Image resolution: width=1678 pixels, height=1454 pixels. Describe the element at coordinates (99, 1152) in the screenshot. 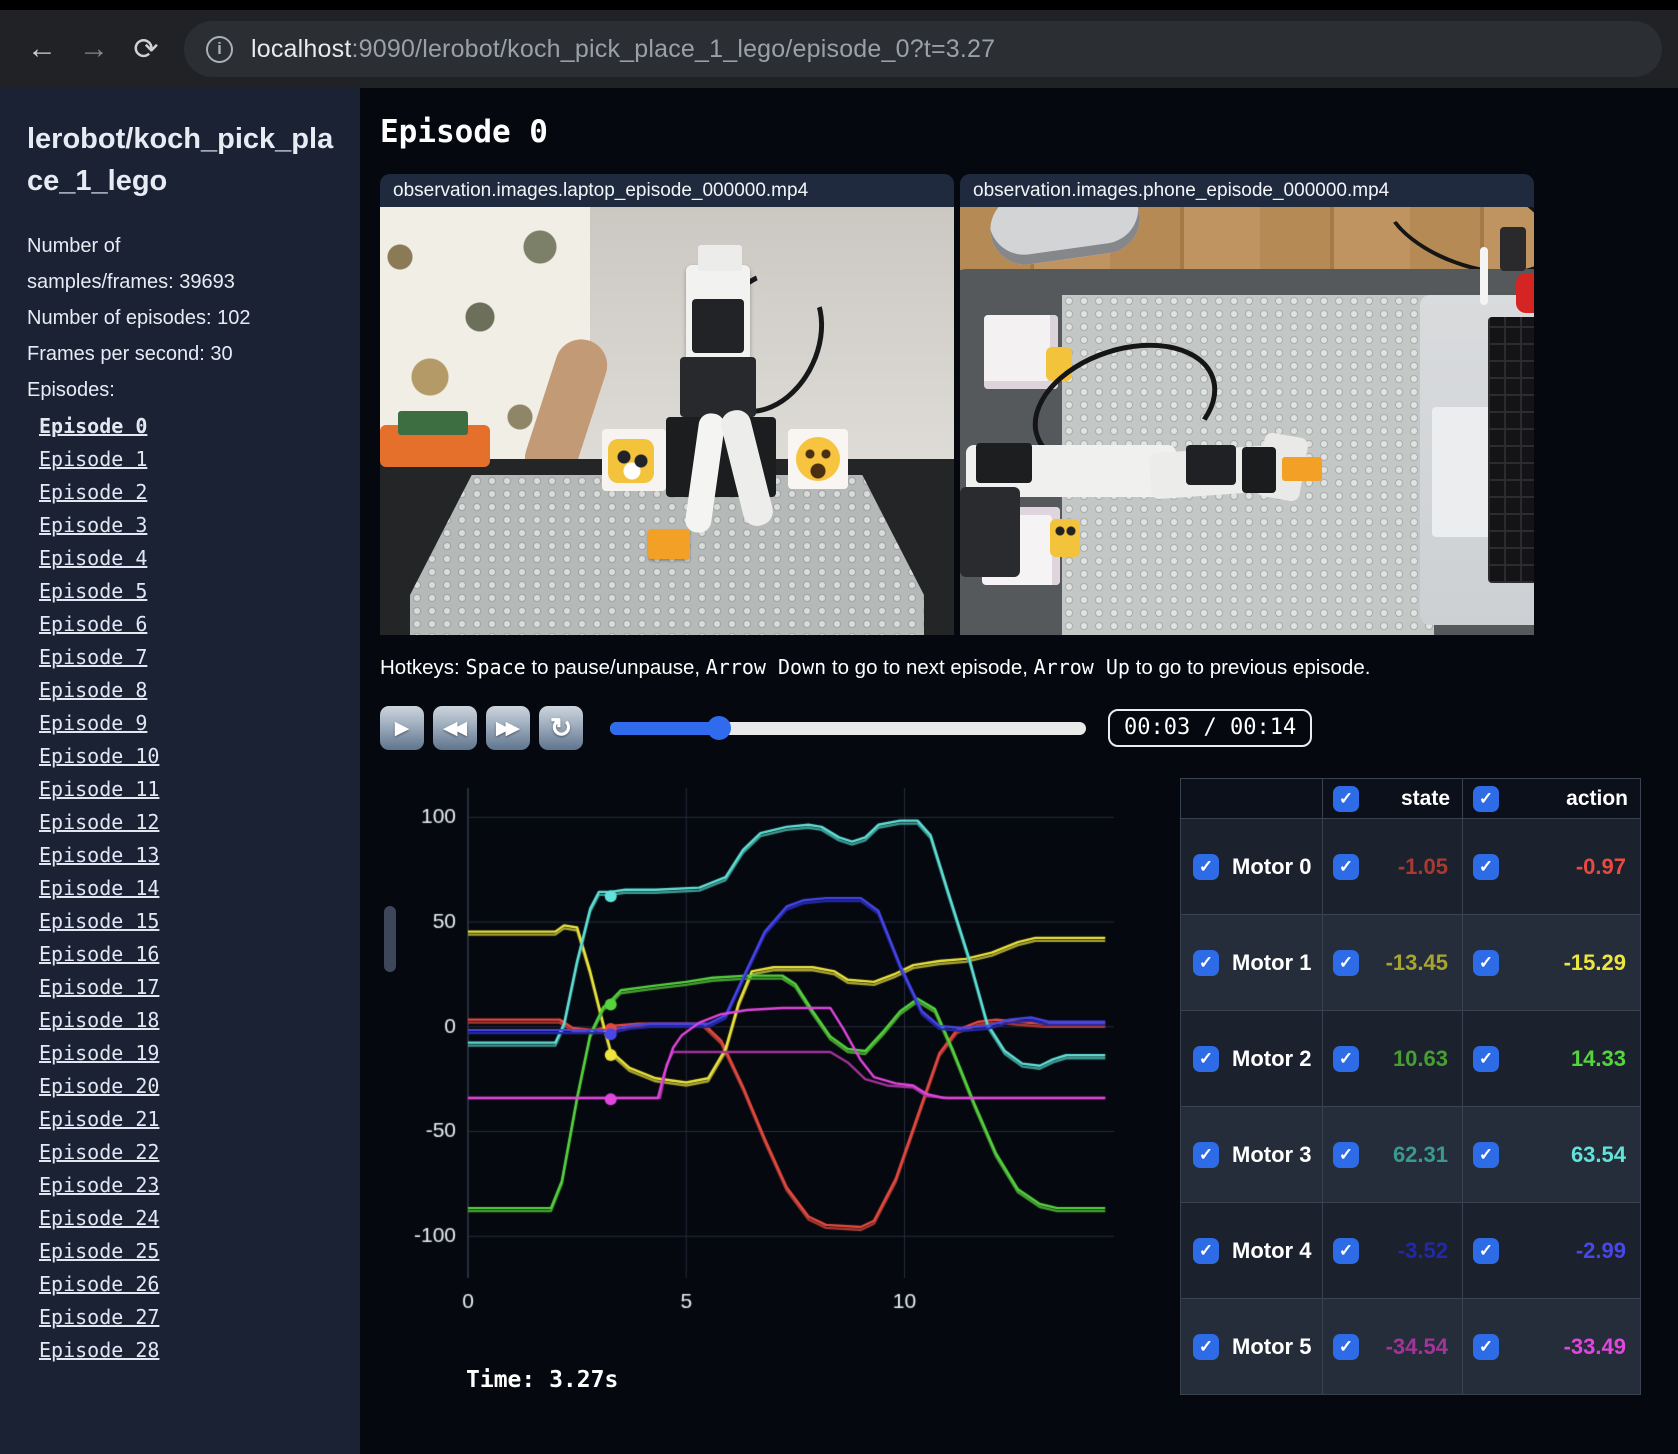

I see `sidebar-episode-link: Episode 22` at that location.